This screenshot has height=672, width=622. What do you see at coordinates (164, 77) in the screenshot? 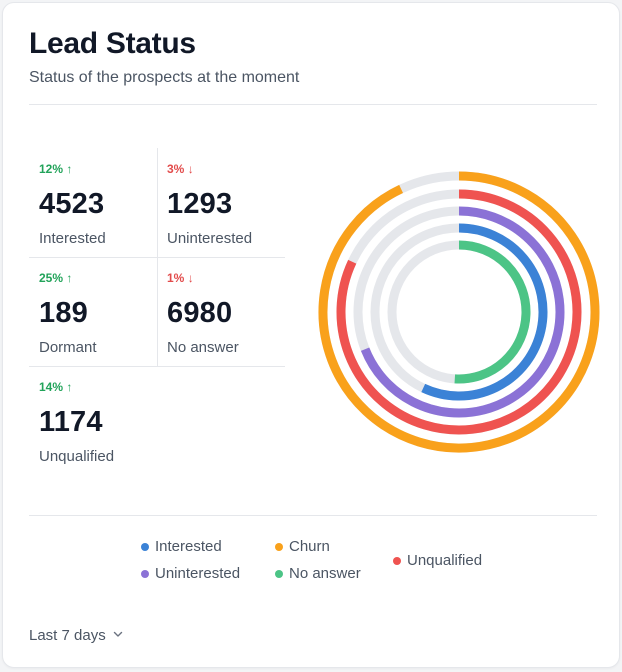
I see `card-subtitle: Status of the prospects at the moment` at bounding box center [164, 77].